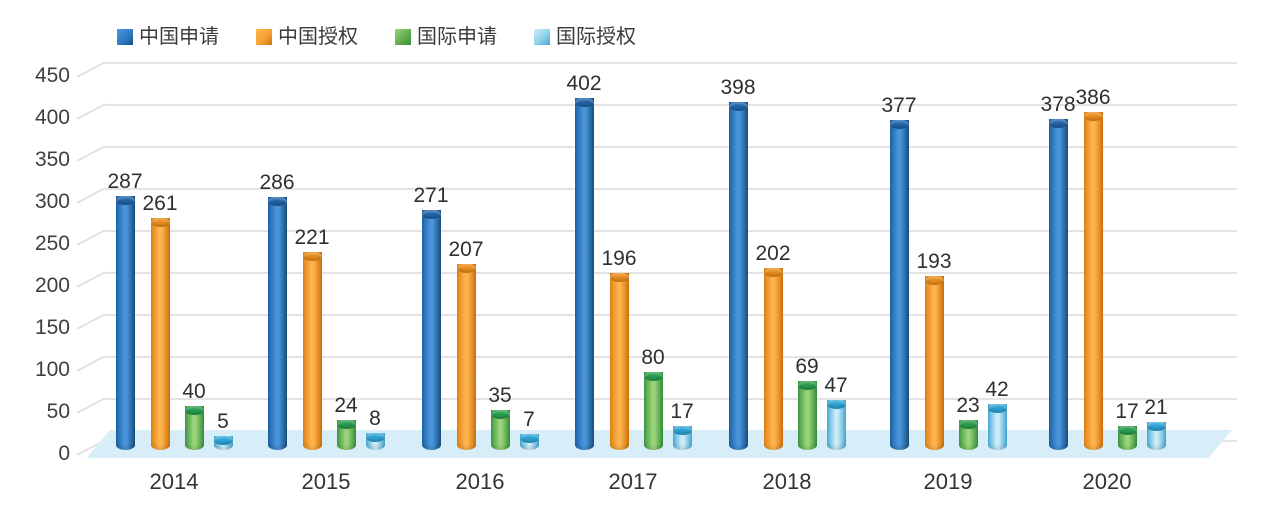 This screenshot has width=1266, height=510. I want to click on bar-value-label-china-grants-2020: 386, so click(1093, 97).